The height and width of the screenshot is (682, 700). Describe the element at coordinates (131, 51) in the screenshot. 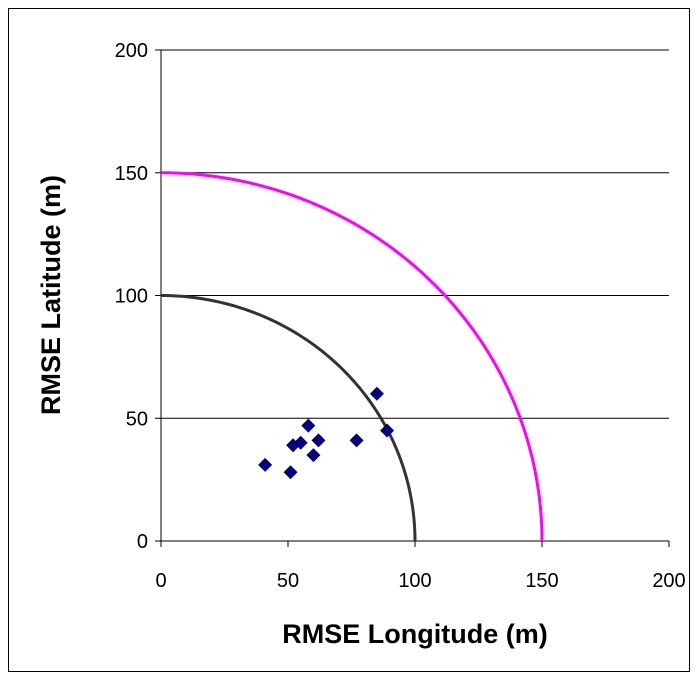

I see `y-tick-label: 200` at that location.